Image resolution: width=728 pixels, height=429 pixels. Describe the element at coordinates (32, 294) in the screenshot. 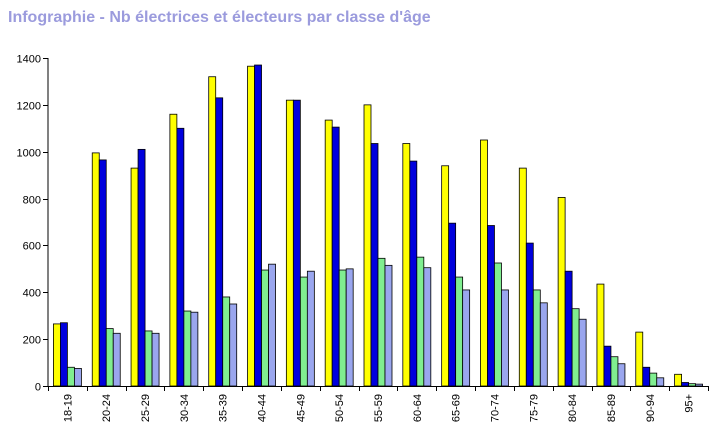

I see `y-tick-label: 400` at that location.